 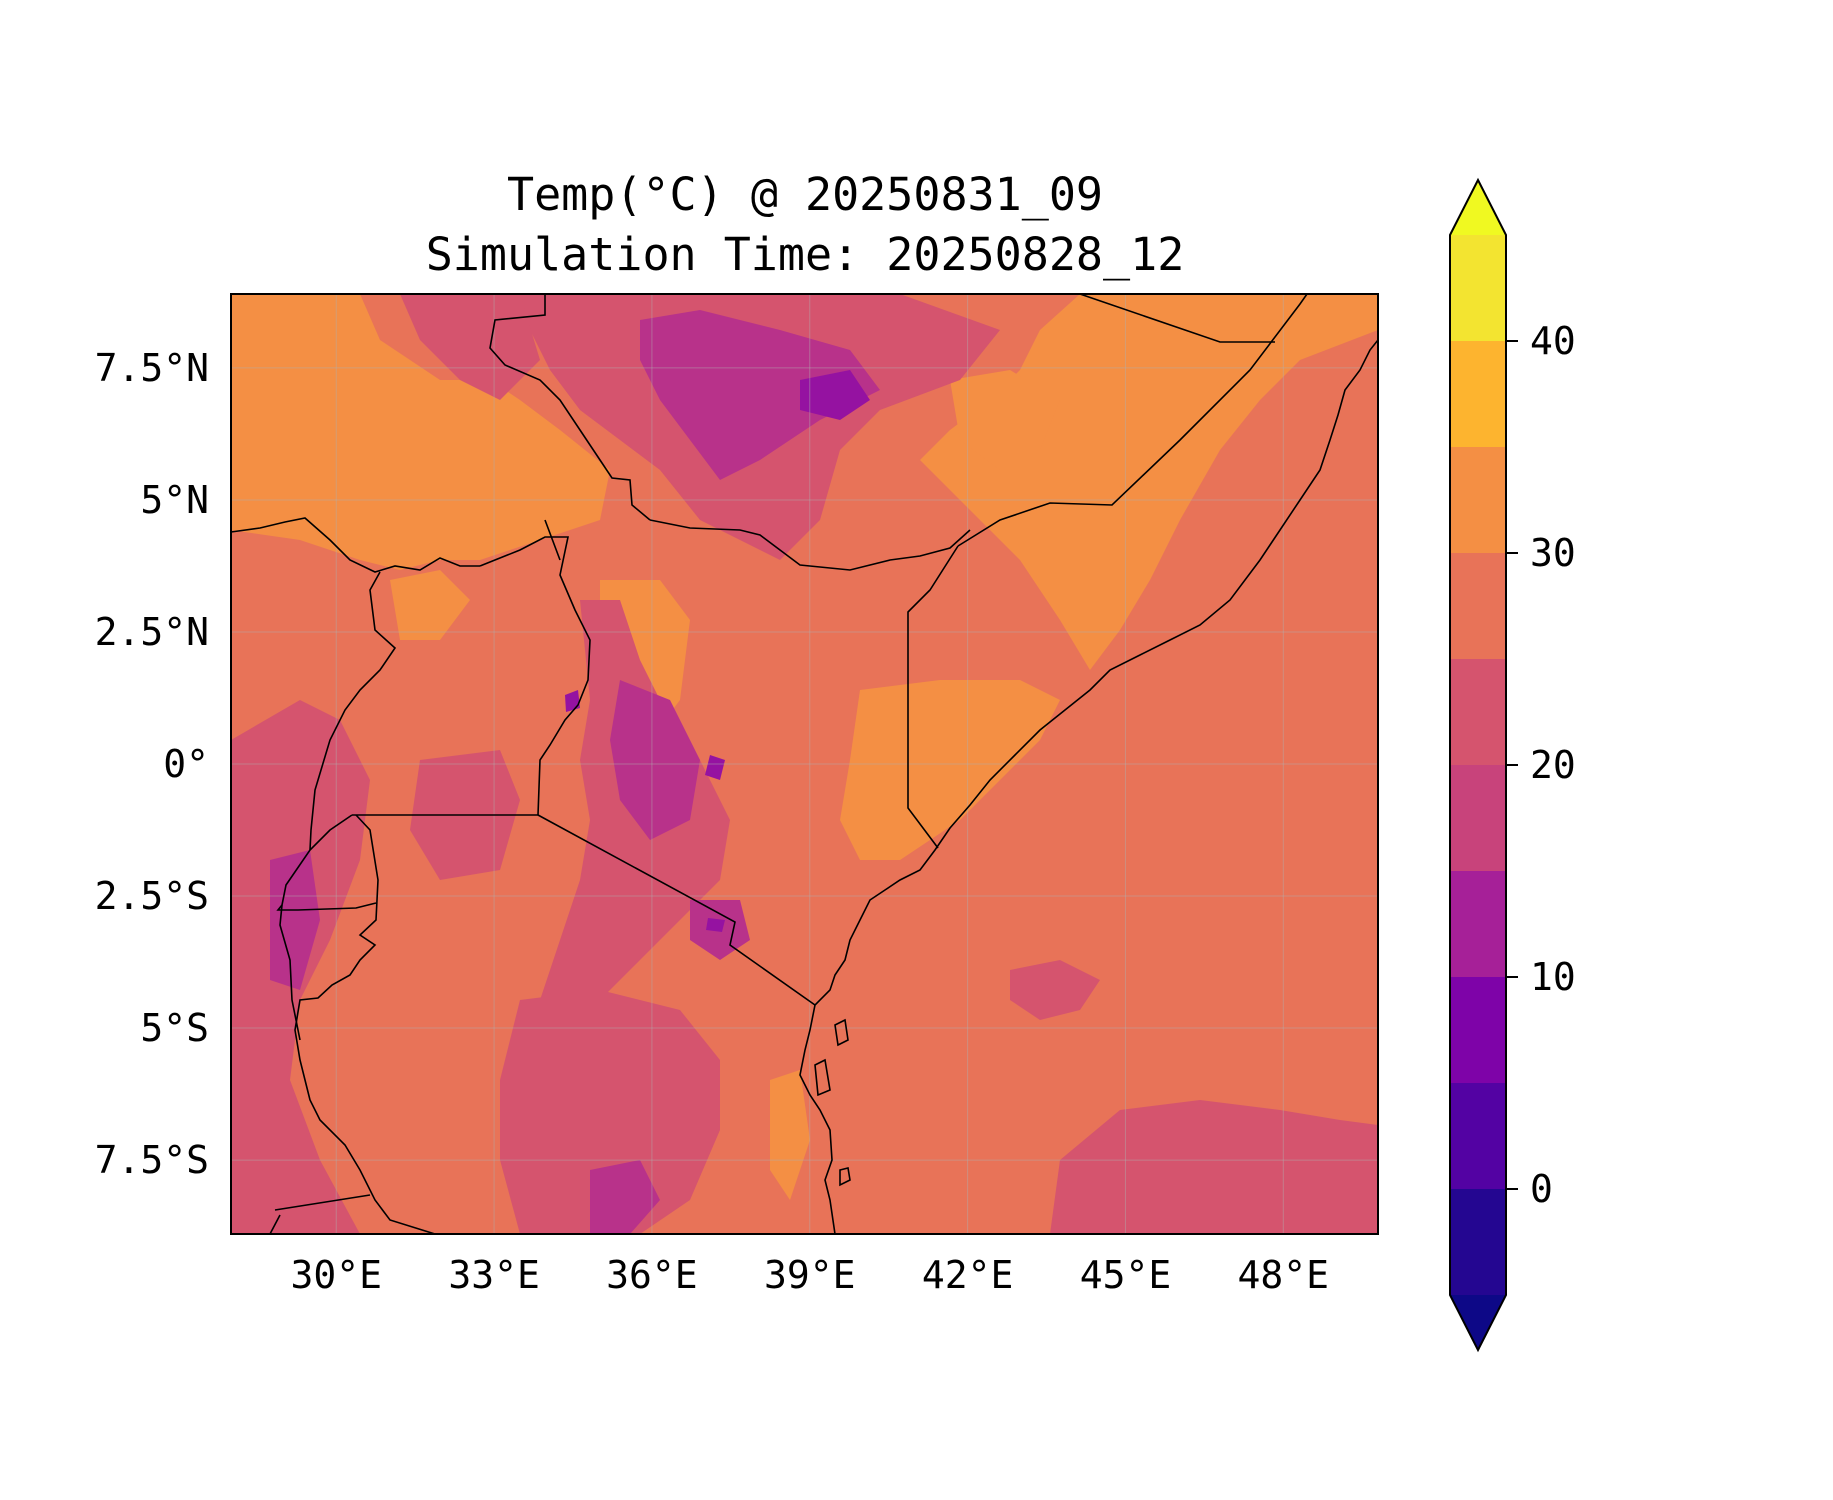 What do you see at coordinates (152, 1160) in the screenshot?
I see `lat-tick-label-6: 7.5°S` at bounding box center [152, 1160].